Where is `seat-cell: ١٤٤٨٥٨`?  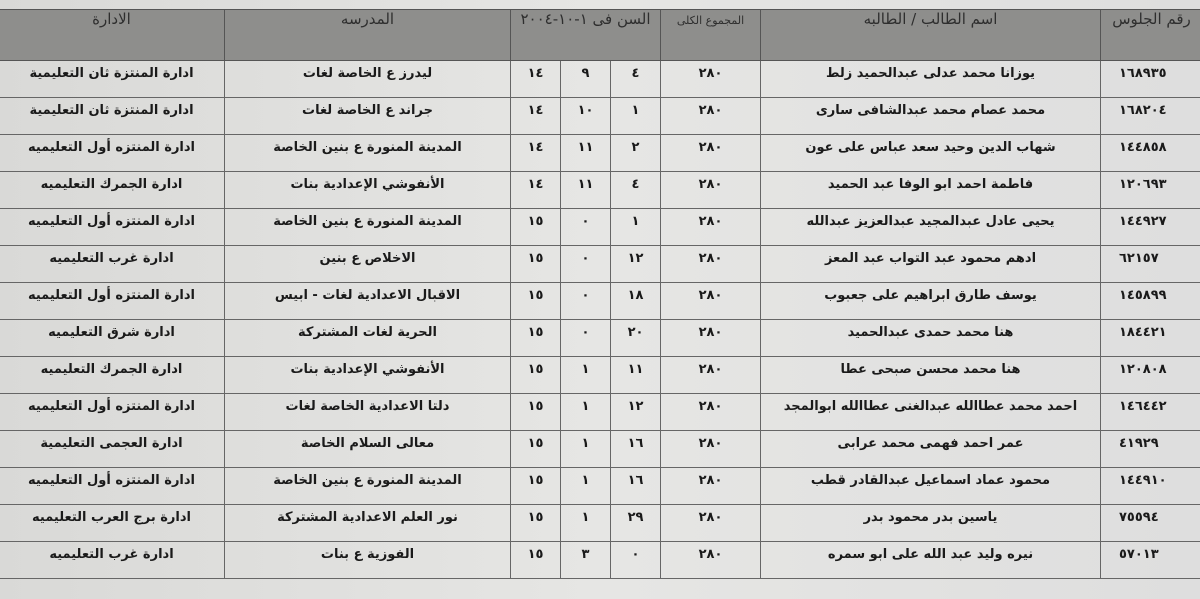
seat-cell: ١٤٤٨٥٨ is located at coordinates (1150, 153).